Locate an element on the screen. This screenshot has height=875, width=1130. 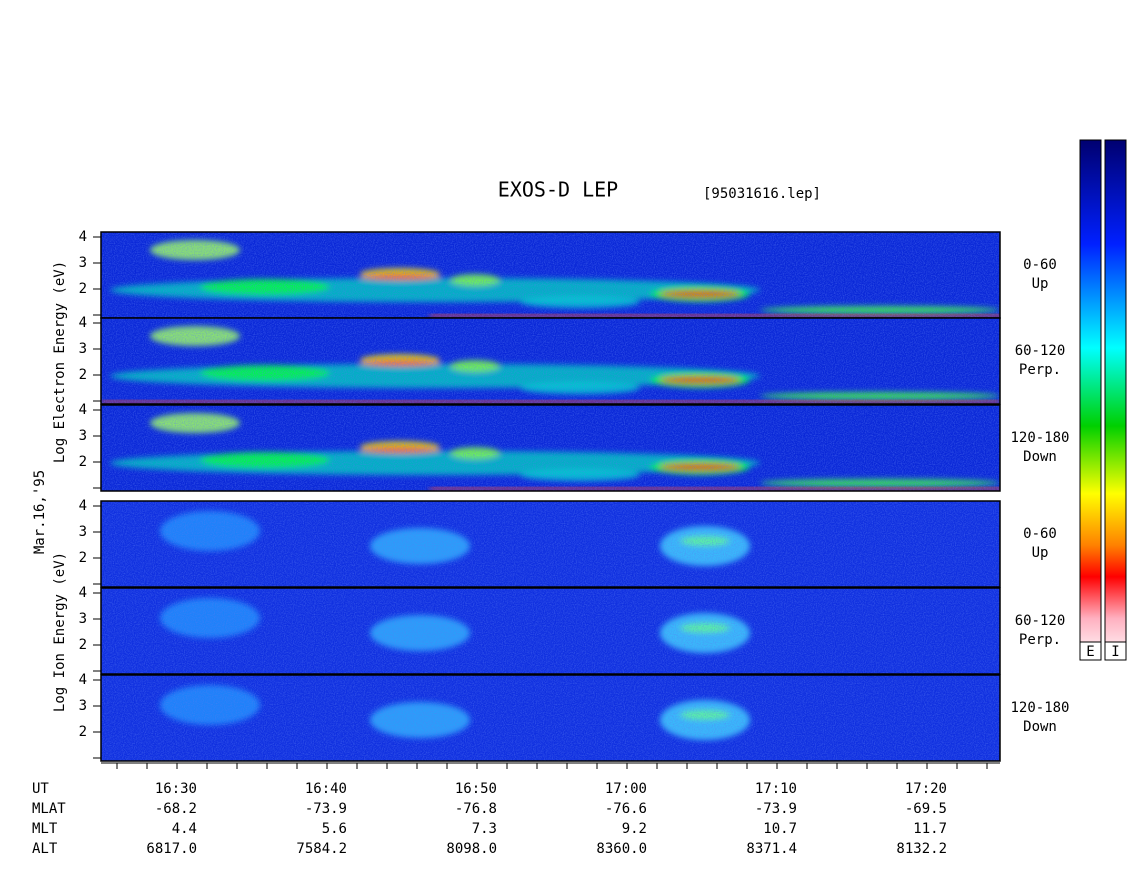
row-value: 9.2 is located at coordinates (634, 829).